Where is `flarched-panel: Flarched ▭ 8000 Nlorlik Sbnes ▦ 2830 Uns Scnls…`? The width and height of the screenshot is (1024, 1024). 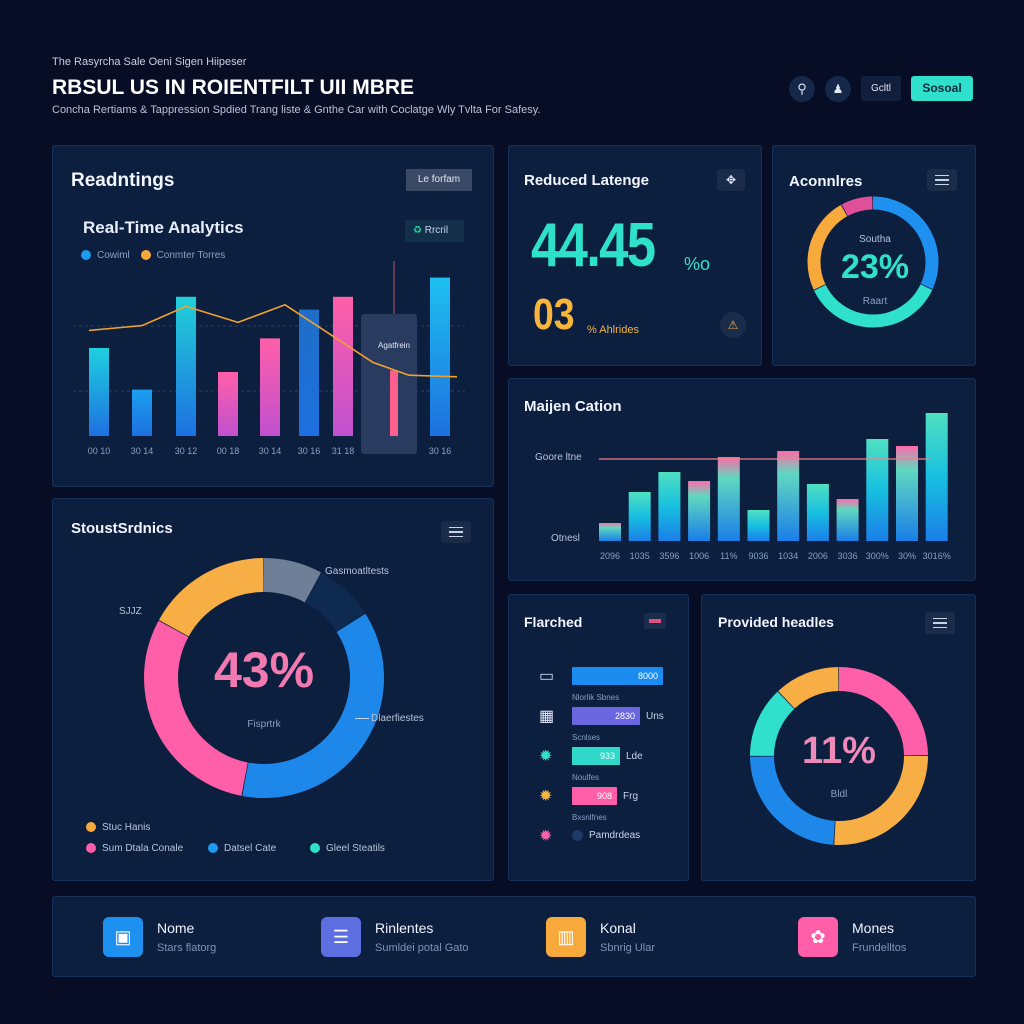
flarched-panel: Flarched ▭ 8000 Nlorlik Sbnes ▦ 2830 Uns Scnls… is located at coordinates (598, 737).